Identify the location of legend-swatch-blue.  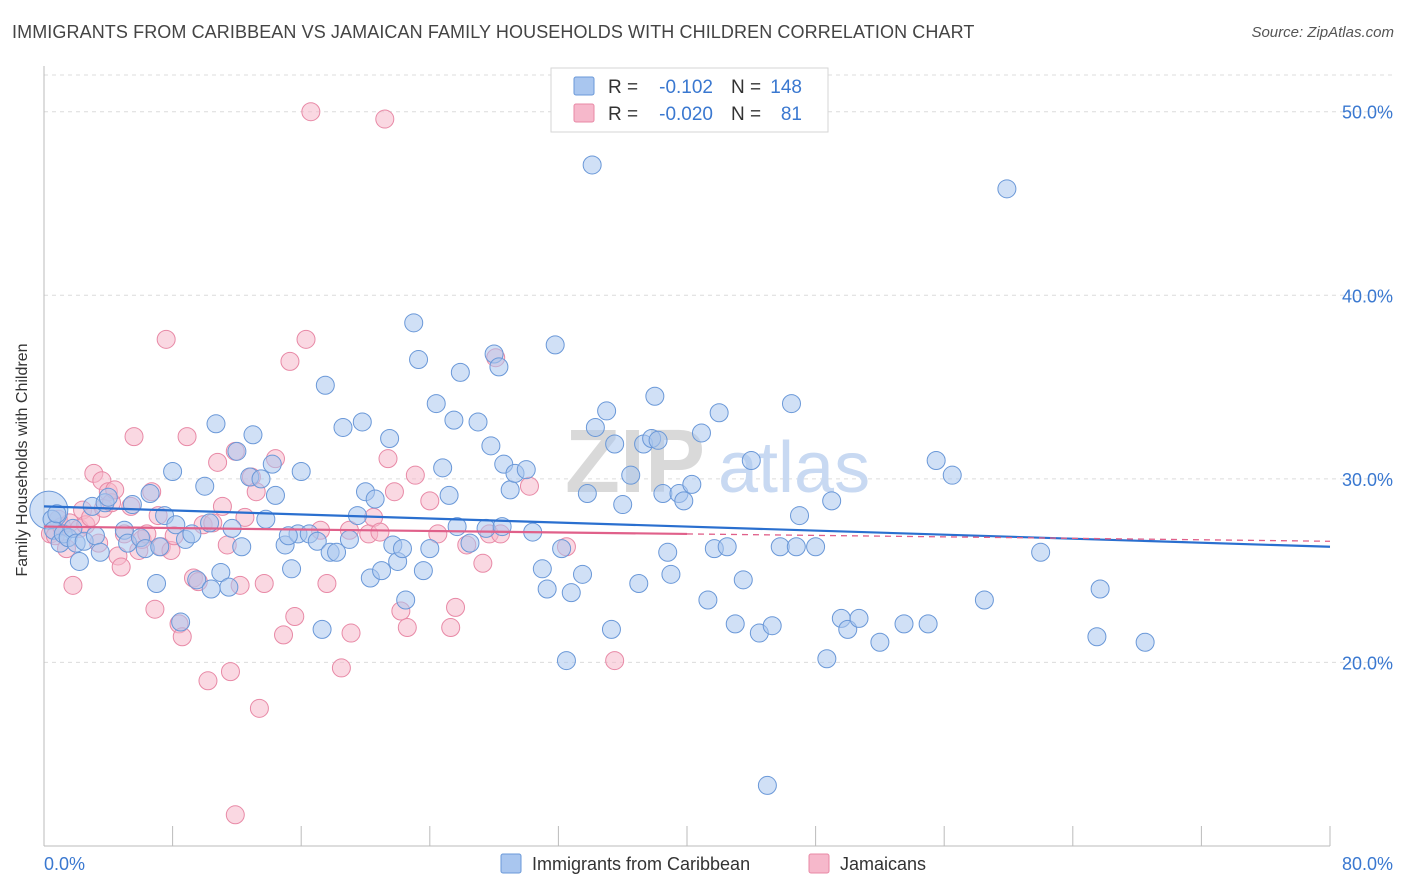
(584, 86).